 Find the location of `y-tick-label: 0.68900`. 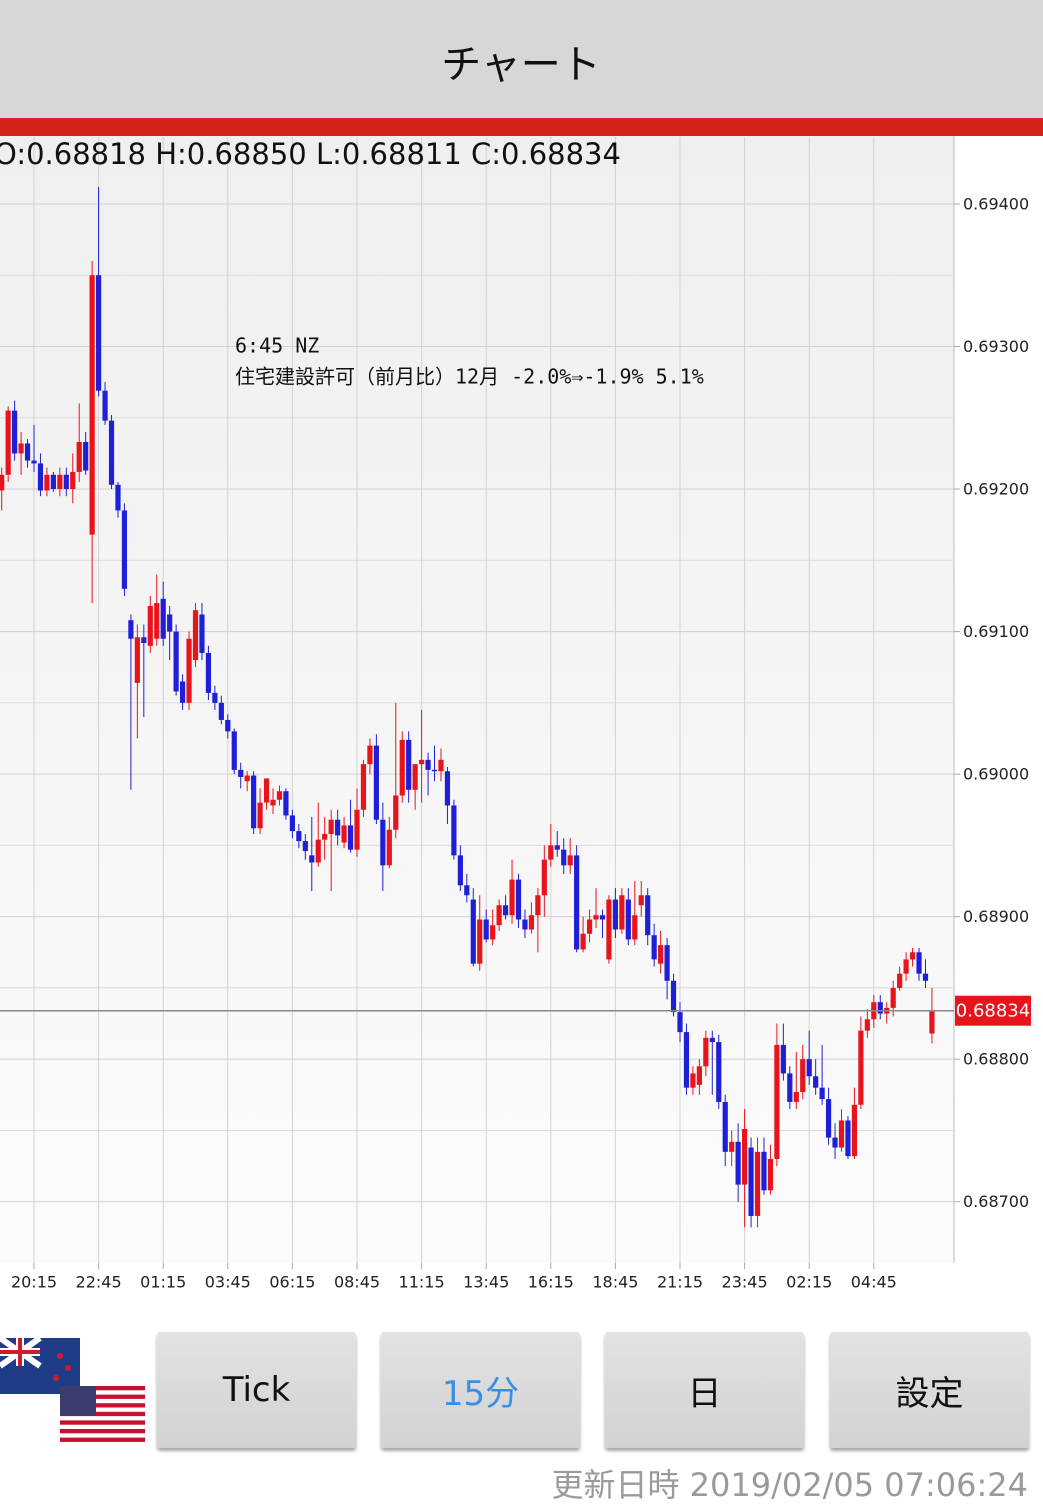

y-tick-label: 0.68900 is located at coordinates (996, 916).